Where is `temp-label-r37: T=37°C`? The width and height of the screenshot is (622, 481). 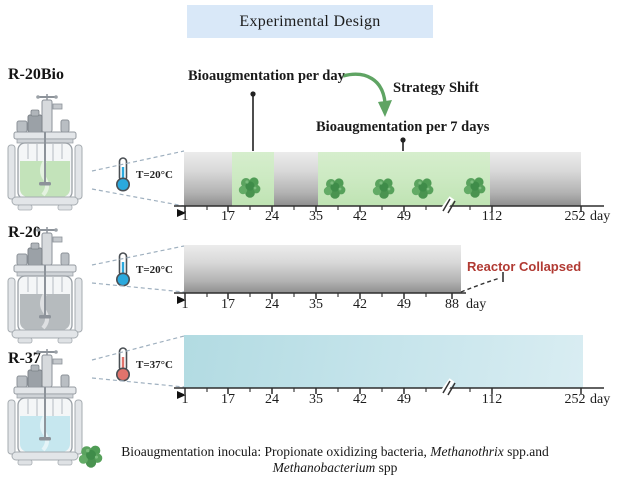
temp-label-r37: T=37°C is located at coordinates (154, 365).